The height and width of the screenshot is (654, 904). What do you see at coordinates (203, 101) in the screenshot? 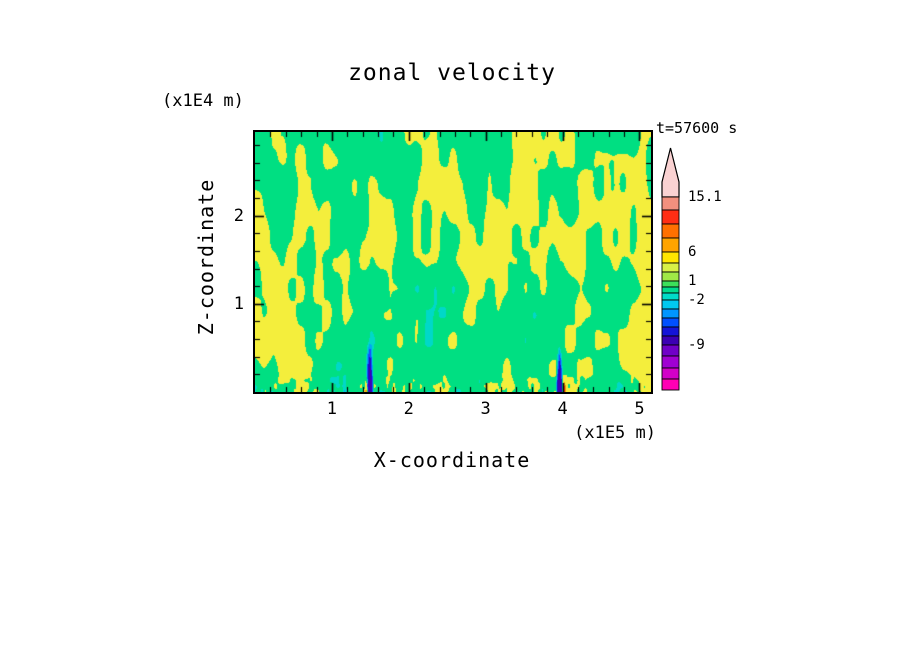
I see `y-axis-units: (x1E4 m)` at bounding box center [203, 101].